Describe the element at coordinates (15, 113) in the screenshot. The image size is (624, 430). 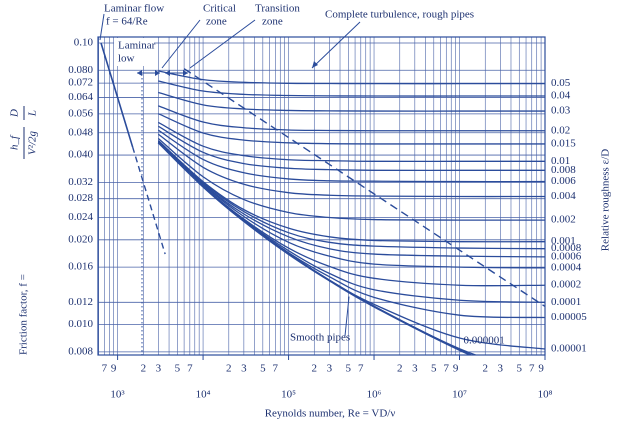
I see `y-label-numerator-2: D` at that location.